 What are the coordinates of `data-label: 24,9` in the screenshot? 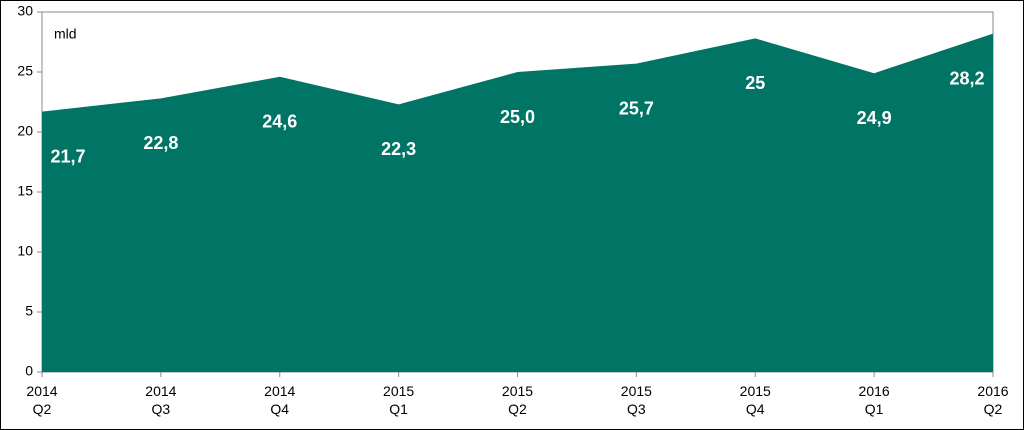 It's located at (874, 118).